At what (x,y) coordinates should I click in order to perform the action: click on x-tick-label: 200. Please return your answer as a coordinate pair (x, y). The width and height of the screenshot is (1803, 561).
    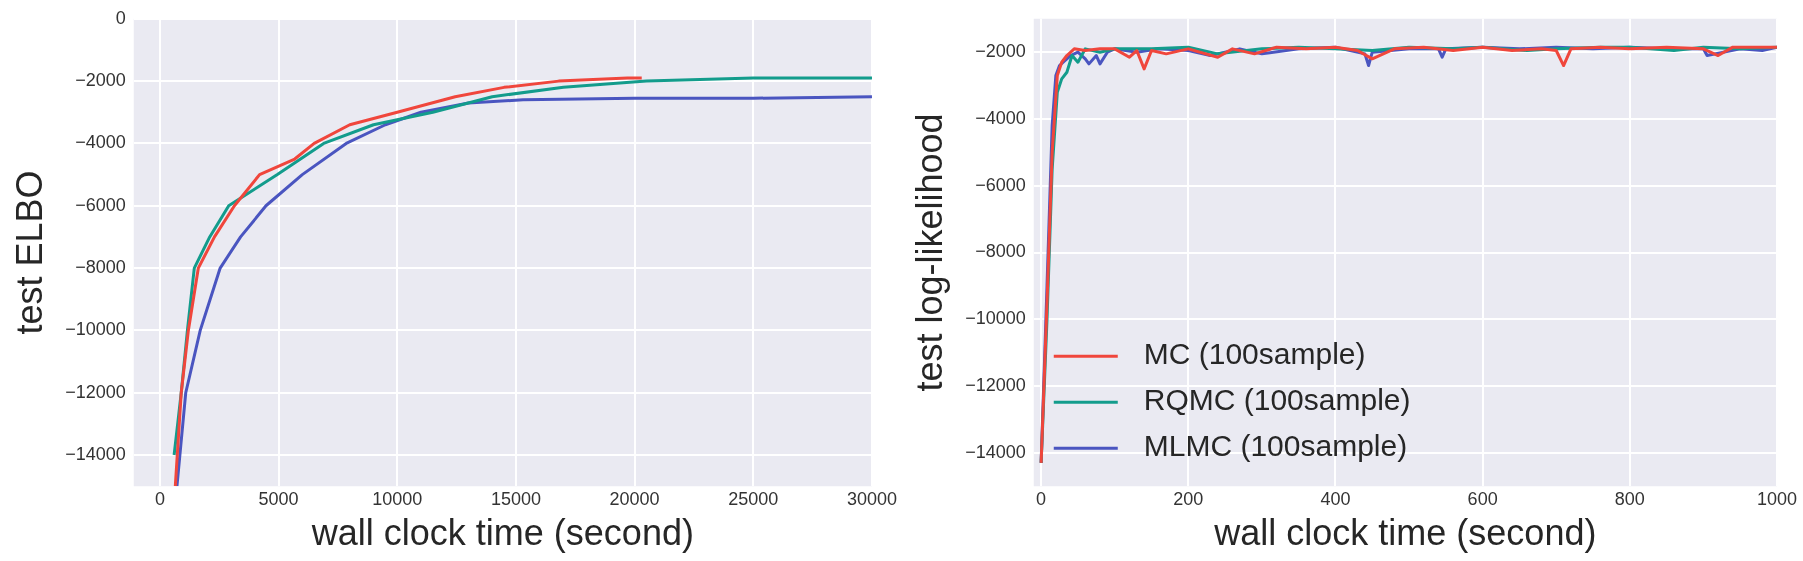
    Looking at the image, I should click on (1188, 498).